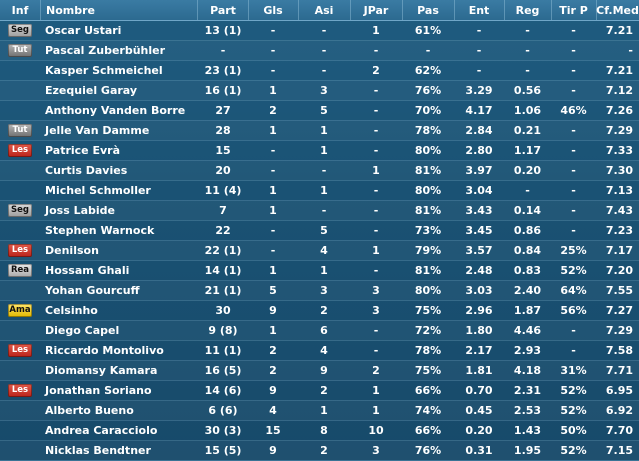 The width and height of the screenshot is (639, 461). I want to click on inf-cell, so click(20, 170).